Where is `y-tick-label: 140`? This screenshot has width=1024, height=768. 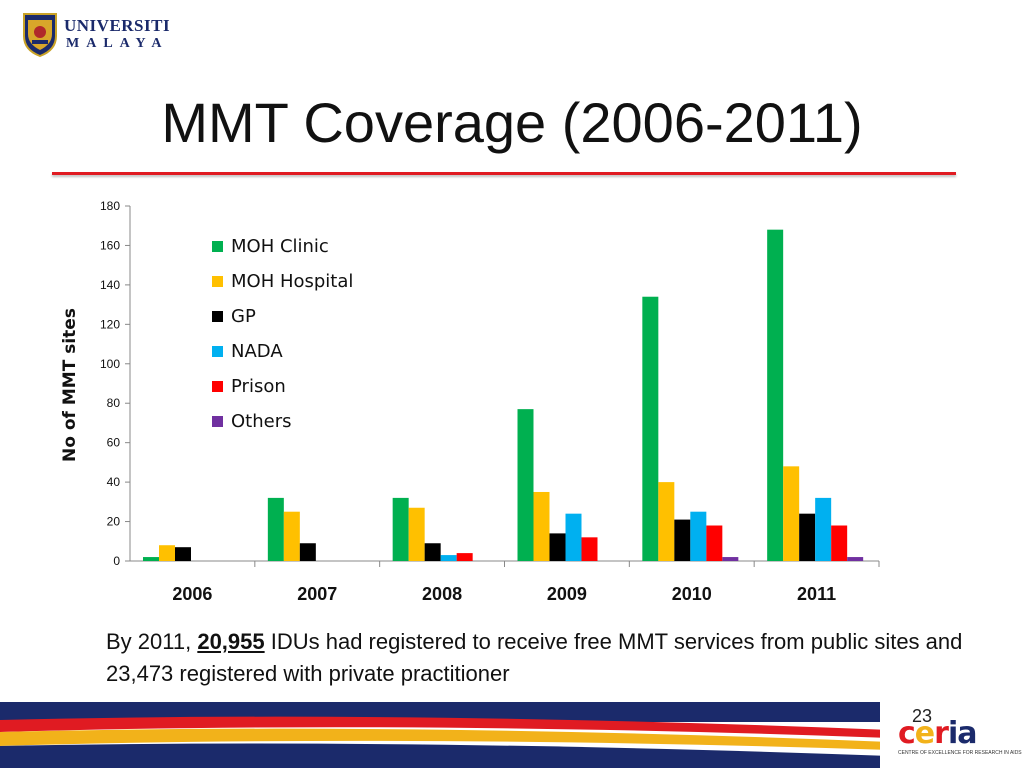
y-tick-label: 140 is located at coordinates (110, 285).